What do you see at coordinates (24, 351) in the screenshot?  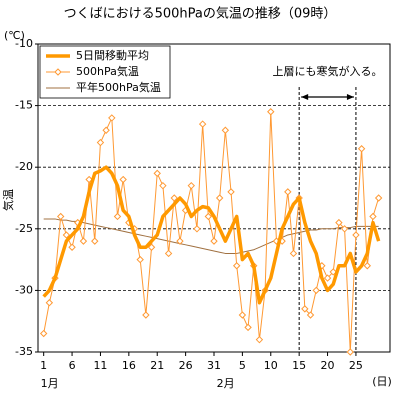 I see `y-tick-label: -35` at bounding box center [24, 351].